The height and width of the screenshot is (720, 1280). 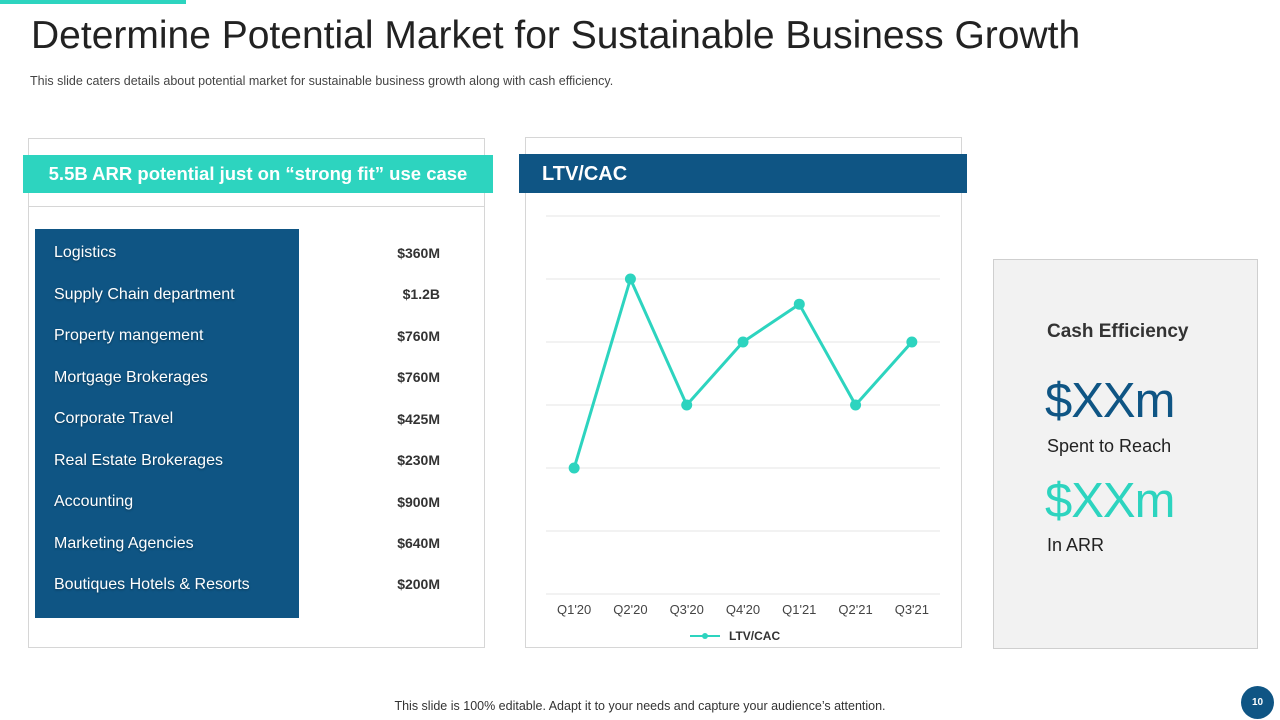 I want to click on market-item-label: Accounting, so click(x=94, y=501).